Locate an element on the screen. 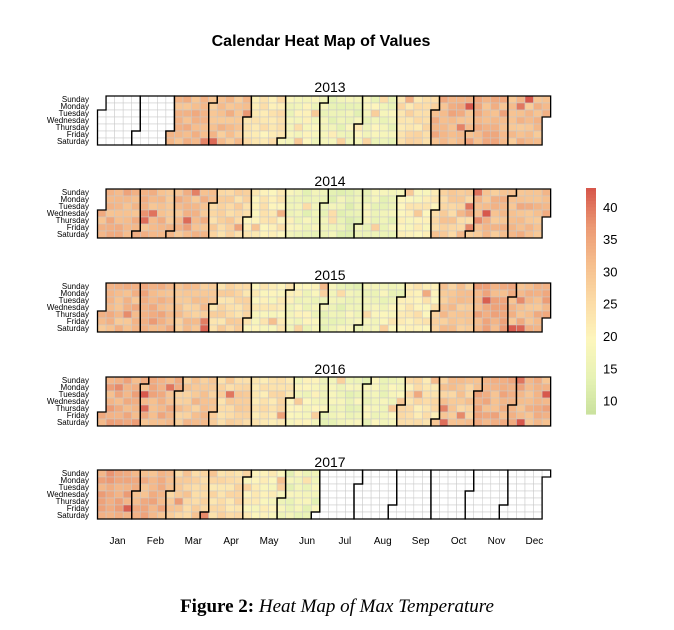  colorbar-tick-label: 30 is located at coordinates (610, 271).